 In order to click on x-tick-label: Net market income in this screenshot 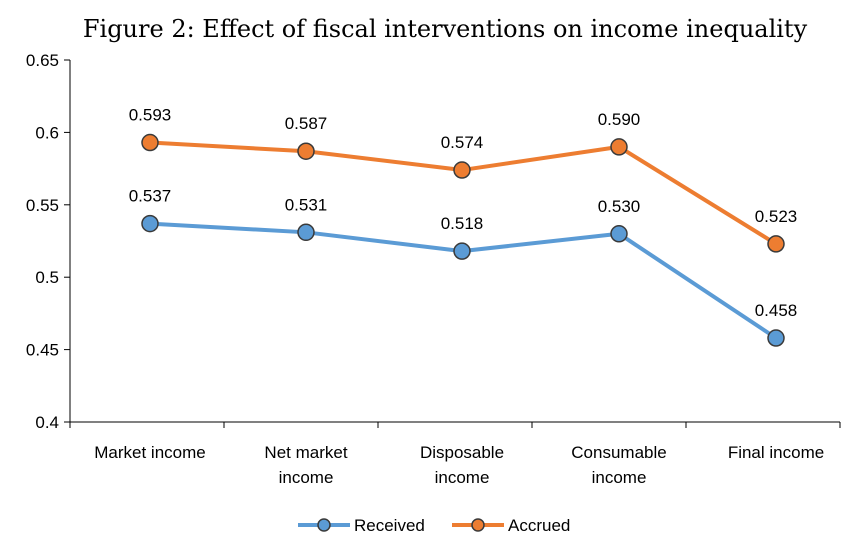, I will do `click(305, 465)`.